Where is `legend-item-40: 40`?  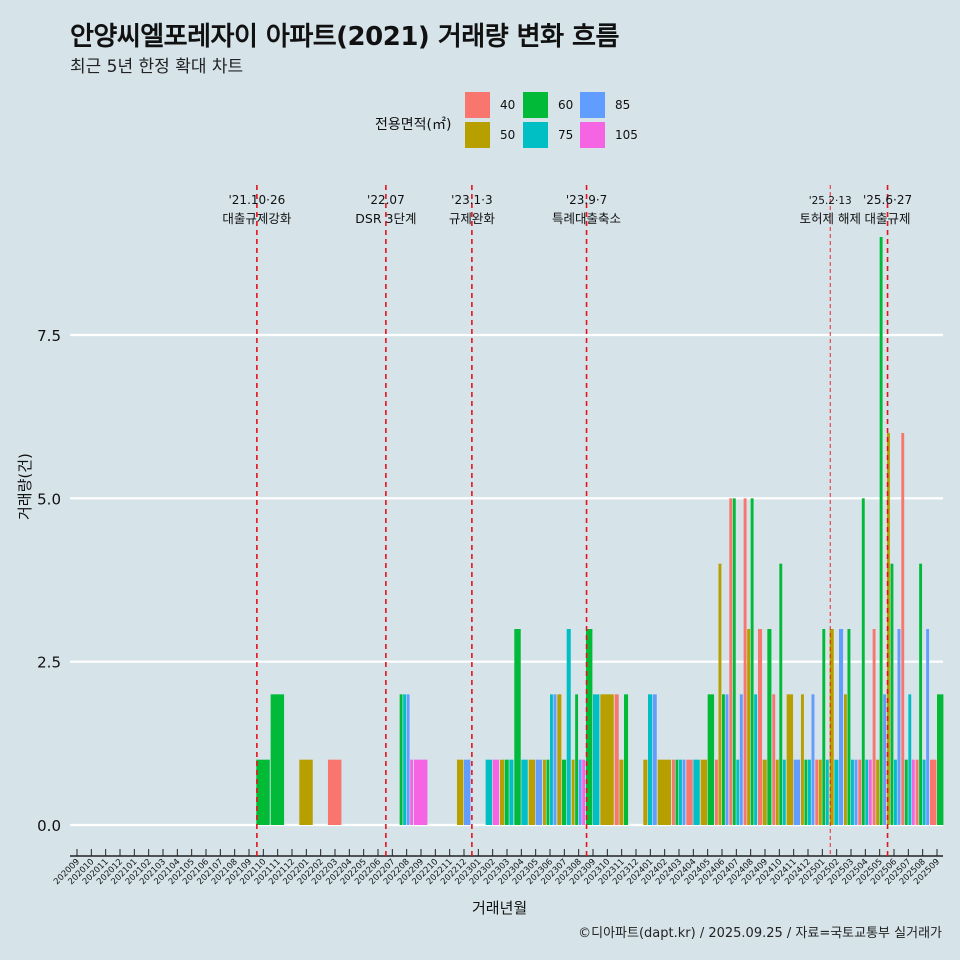
legend-item-40: 40 is located at coordinates (490, 105).